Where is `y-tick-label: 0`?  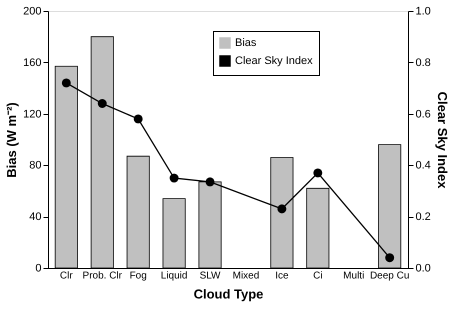
y-tick-label: 0 is located at coordinates (38, 268).